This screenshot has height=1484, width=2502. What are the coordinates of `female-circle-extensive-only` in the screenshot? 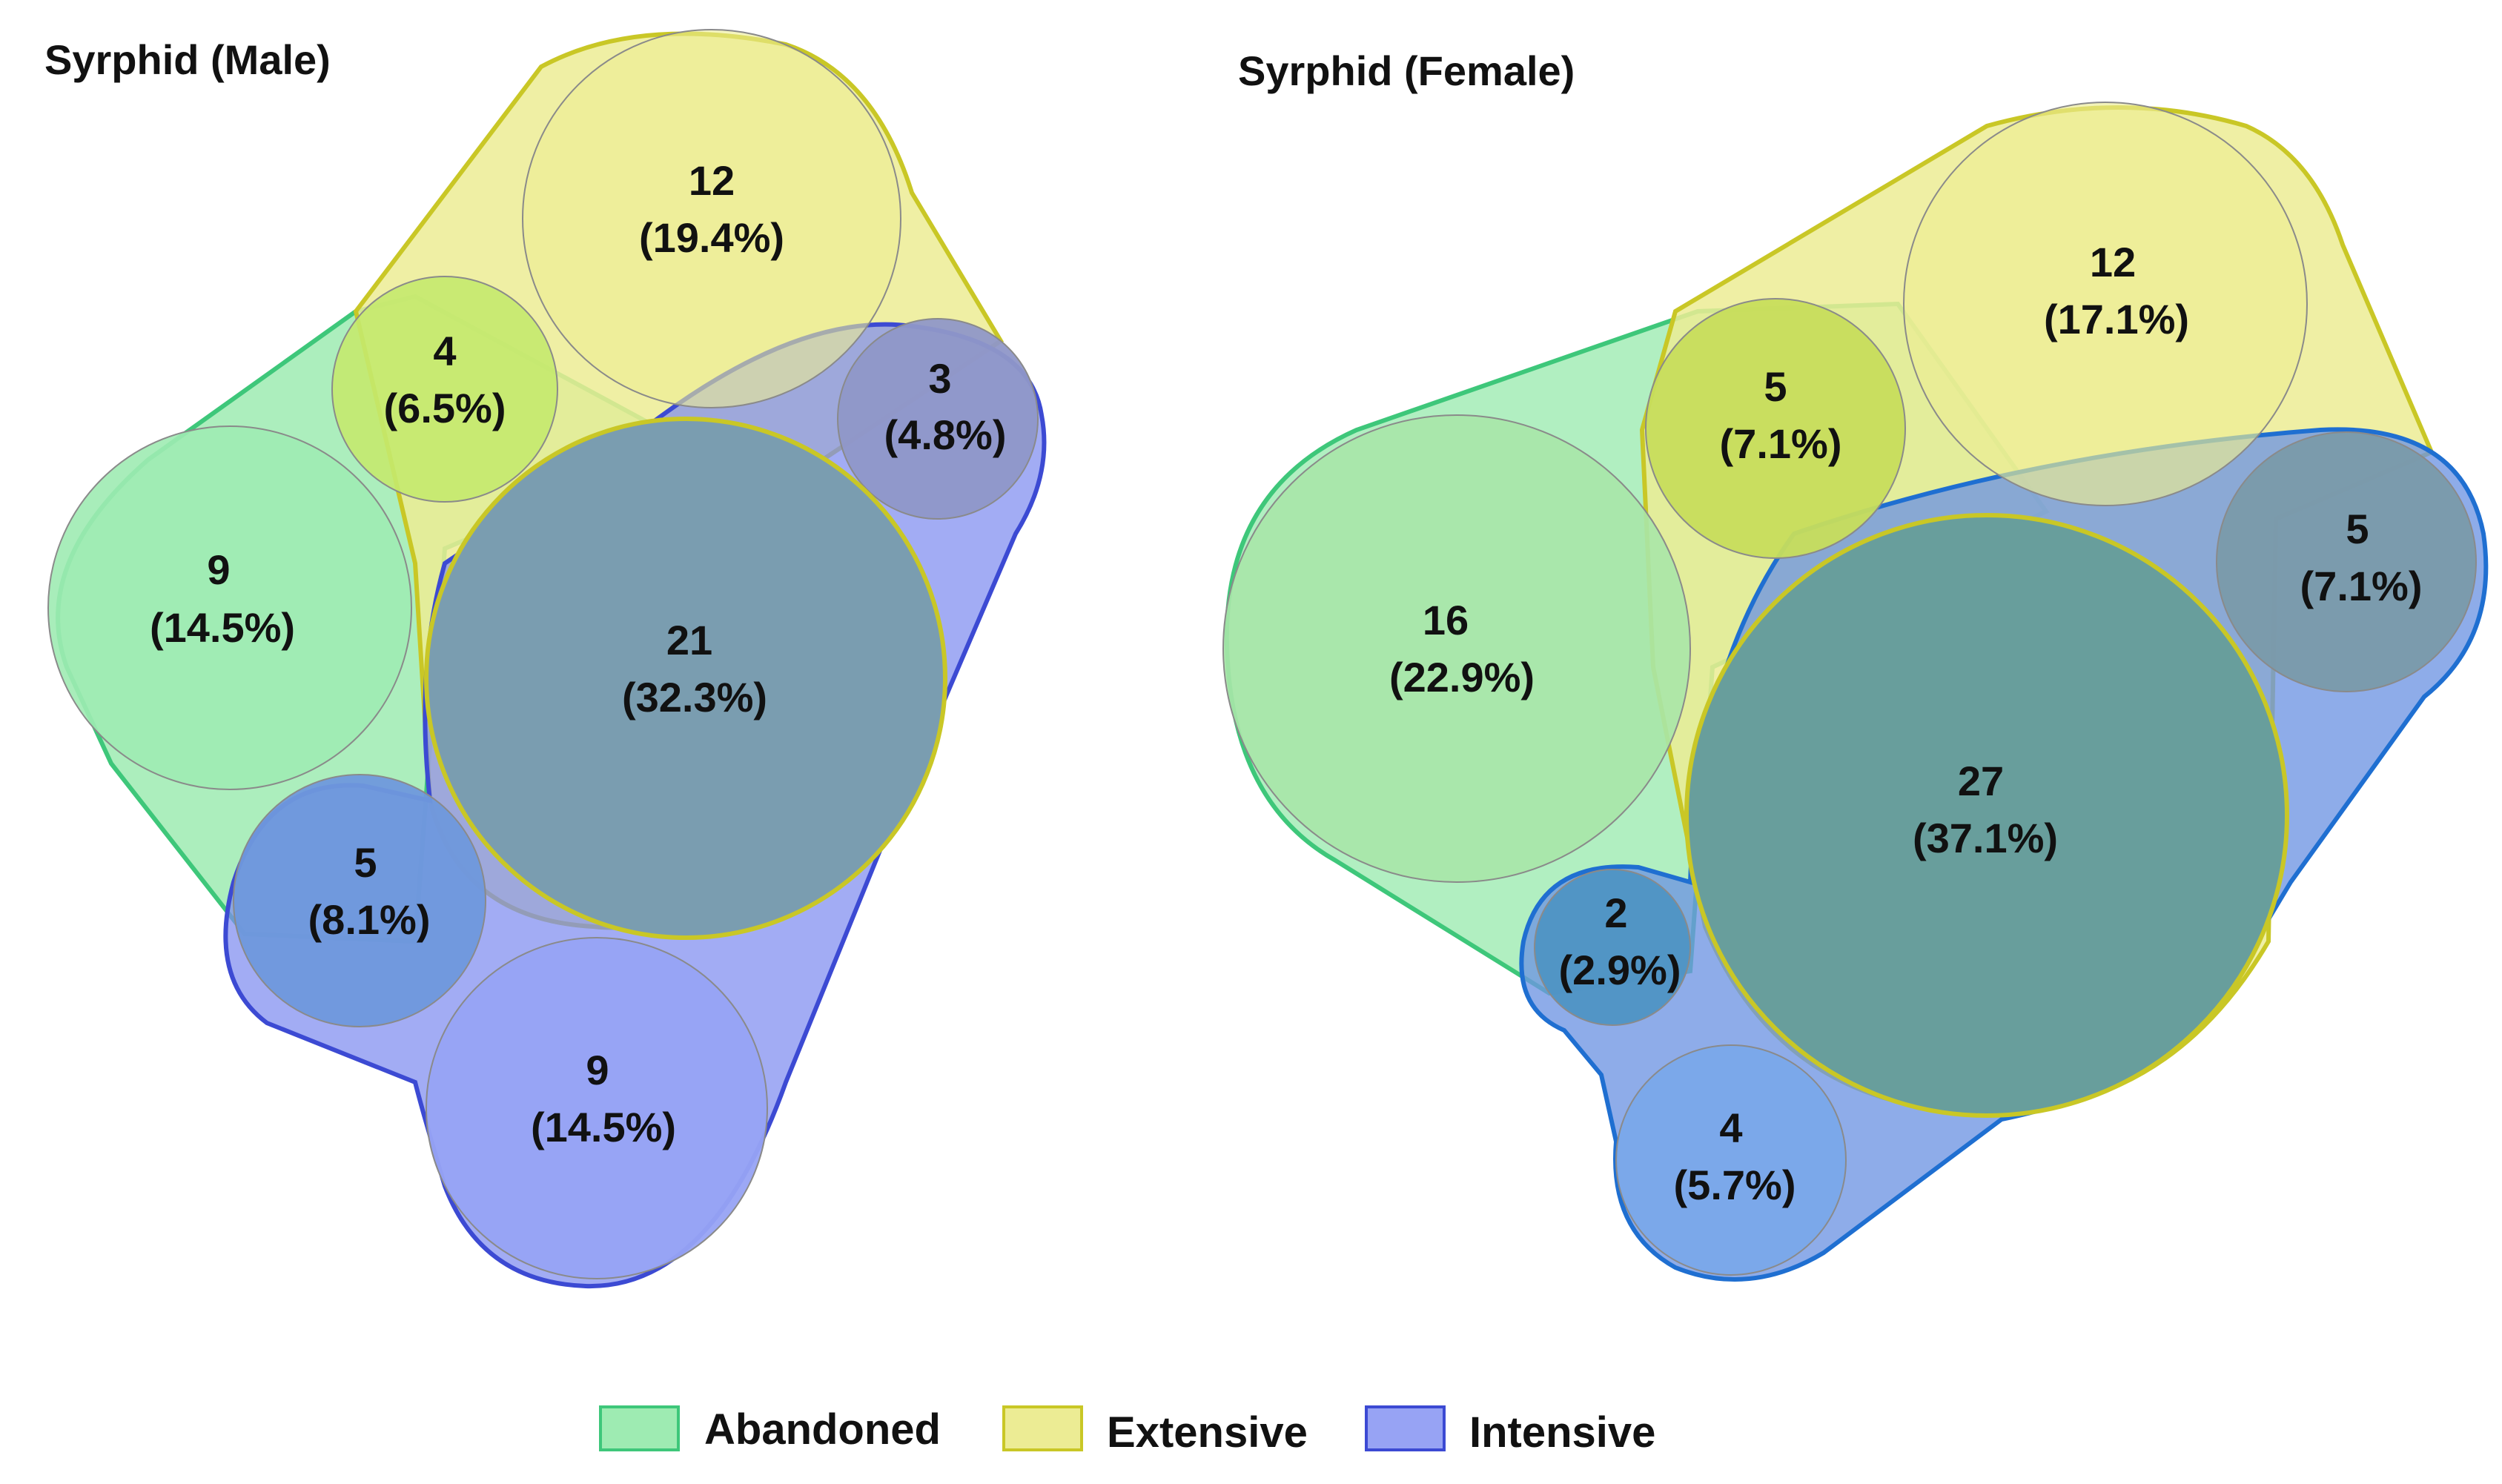 It's located at (2105, 304).